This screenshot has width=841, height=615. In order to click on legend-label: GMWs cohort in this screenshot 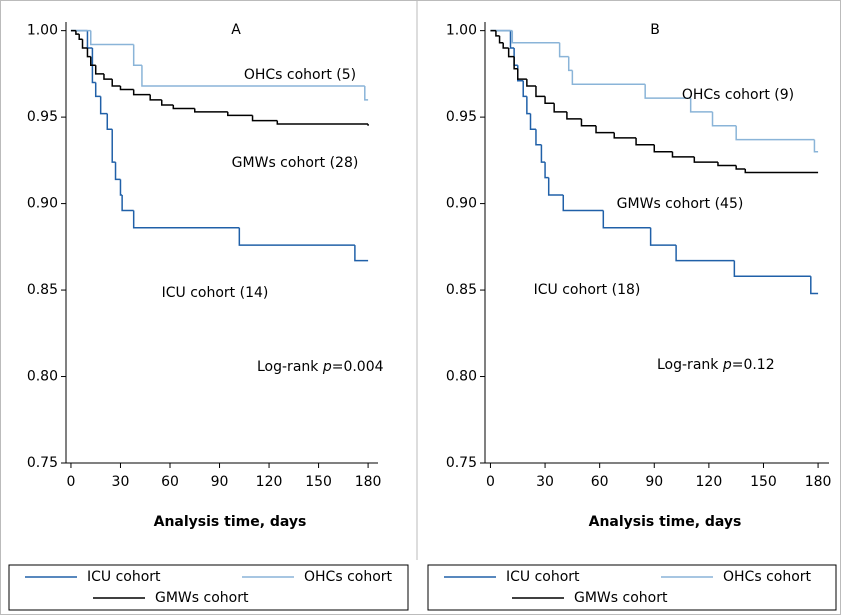, I will do `click(202, 598)`.